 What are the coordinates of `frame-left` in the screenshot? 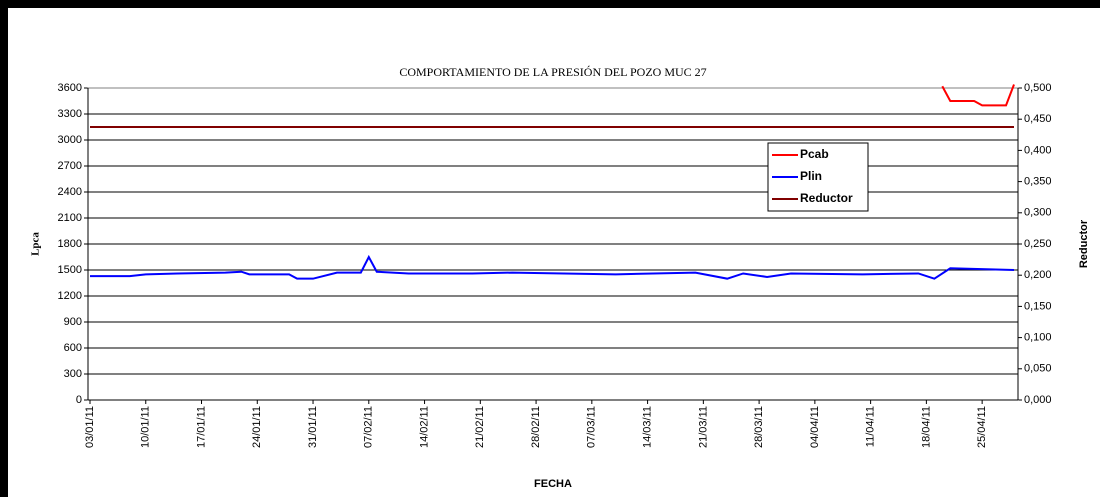 It's located at (4, 248).